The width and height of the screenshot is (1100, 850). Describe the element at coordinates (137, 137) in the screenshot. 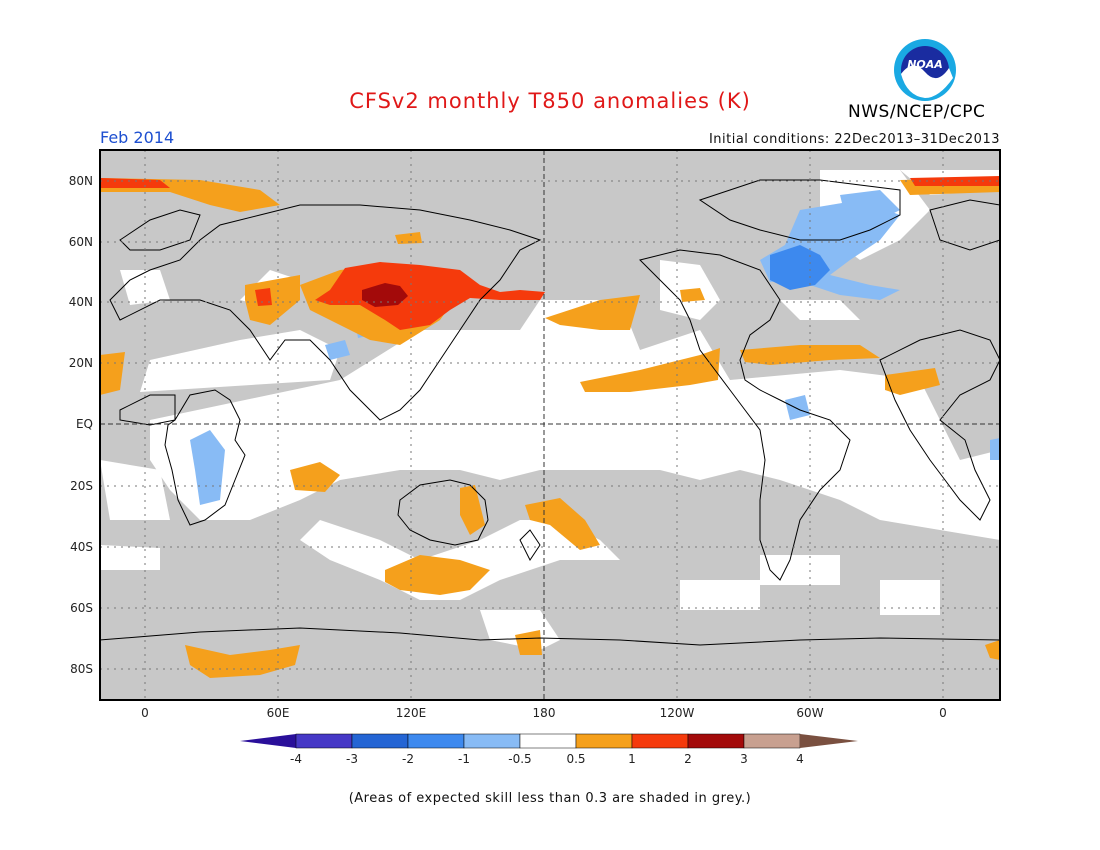

I see `forecast-month-label: Feb 2014` at that location.